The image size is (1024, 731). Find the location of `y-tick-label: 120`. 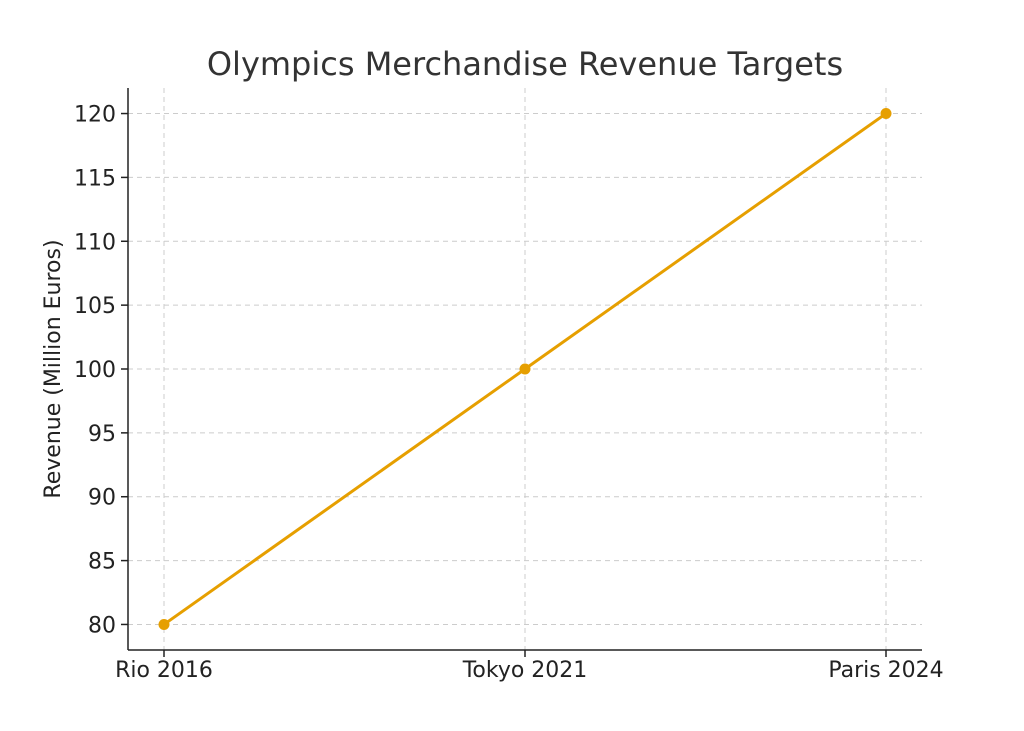

y-tick-label: 120 is located at coordinates (95, 115).